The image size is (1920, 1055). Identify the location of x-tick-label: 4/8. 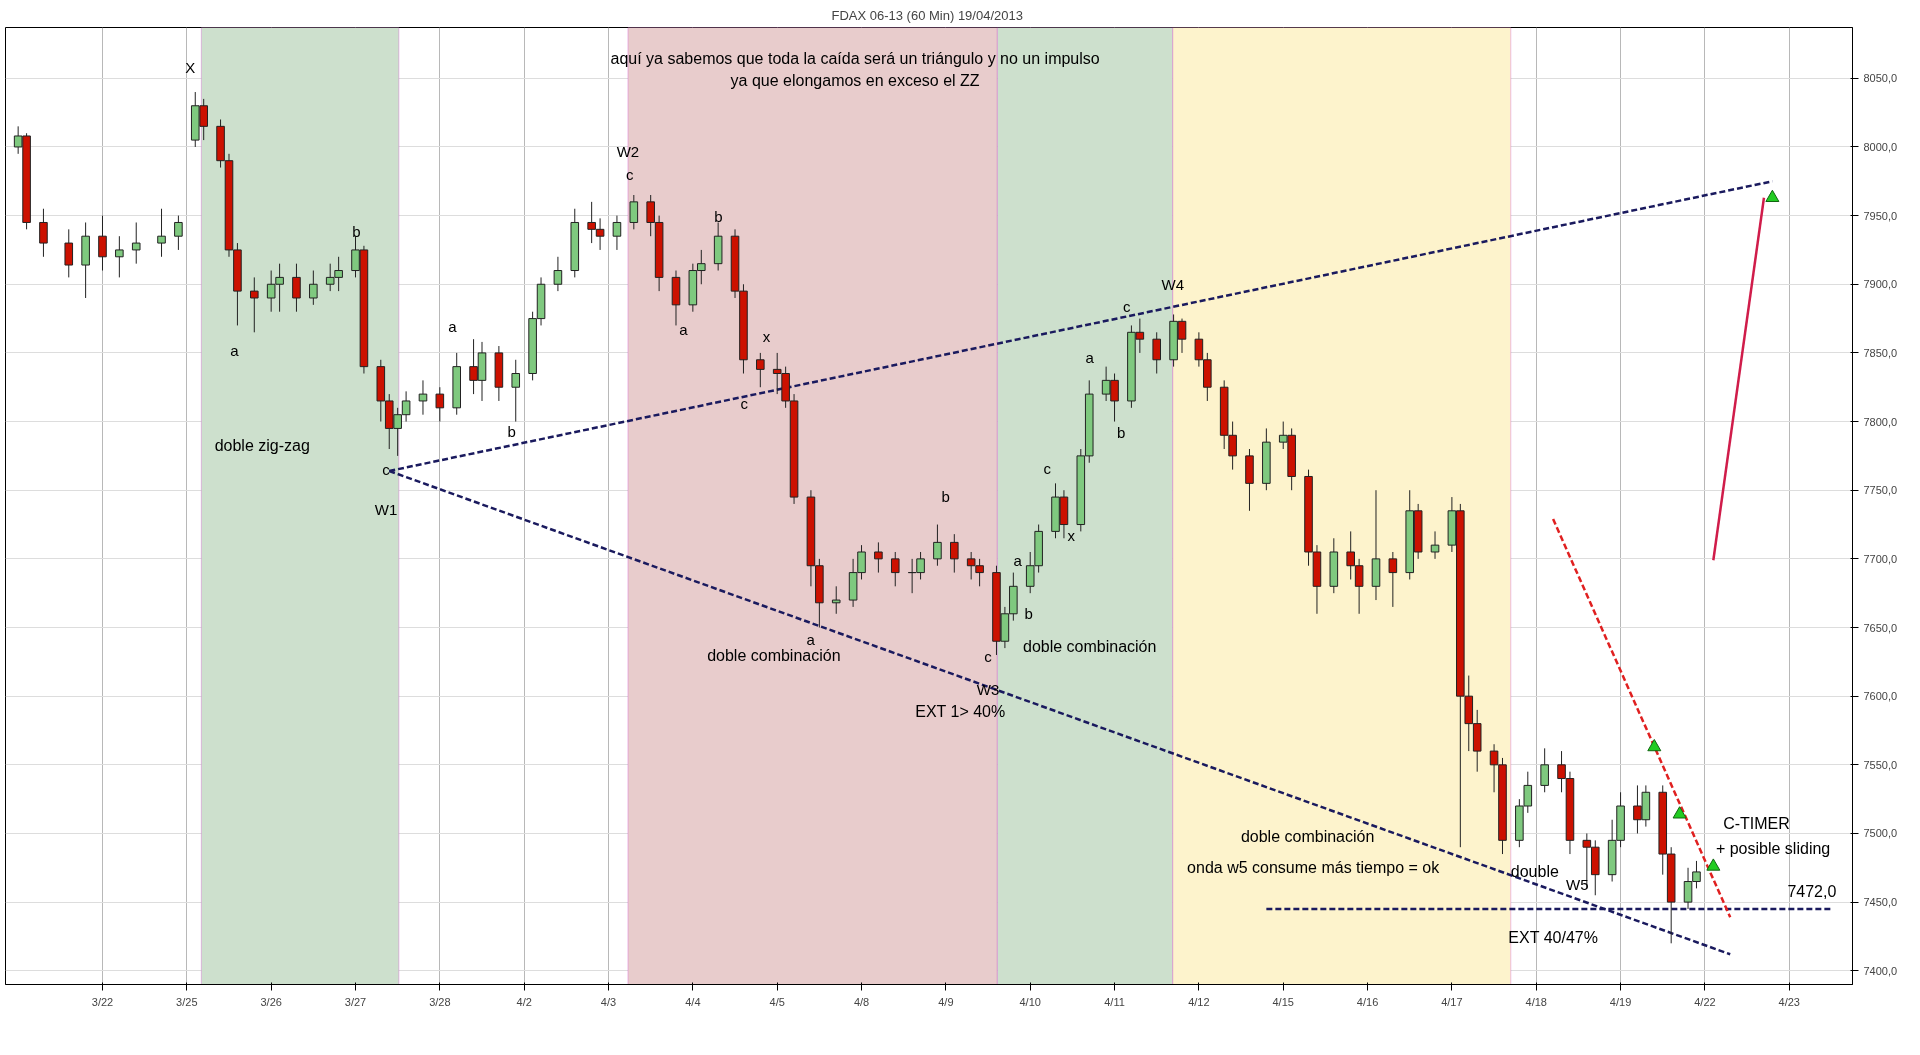
(861, 1001).